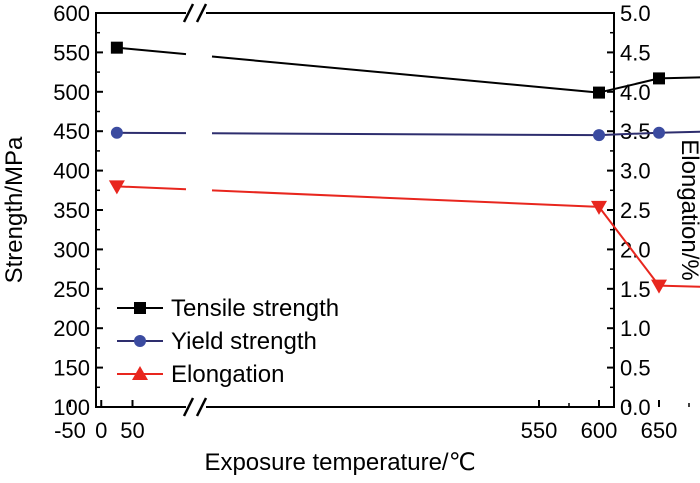 The width and height of the screenshot is (700, 483). What do you see at coordinates (71, 210) in the screenshot?
I see `left-y-tick-label: 350` at bounding box center [71, 210].